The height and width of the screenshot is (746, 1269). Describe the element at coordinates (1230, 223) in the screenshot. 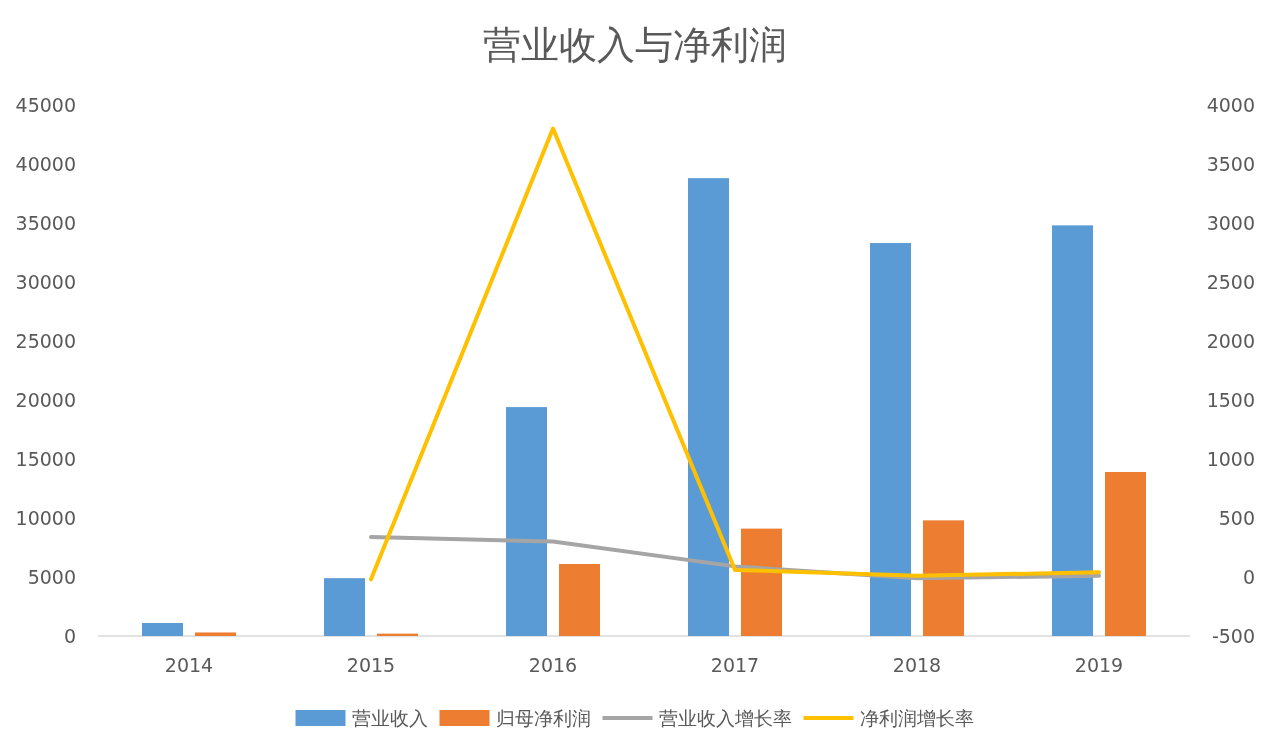

I see `y2-tick-label: 3000` at that location.